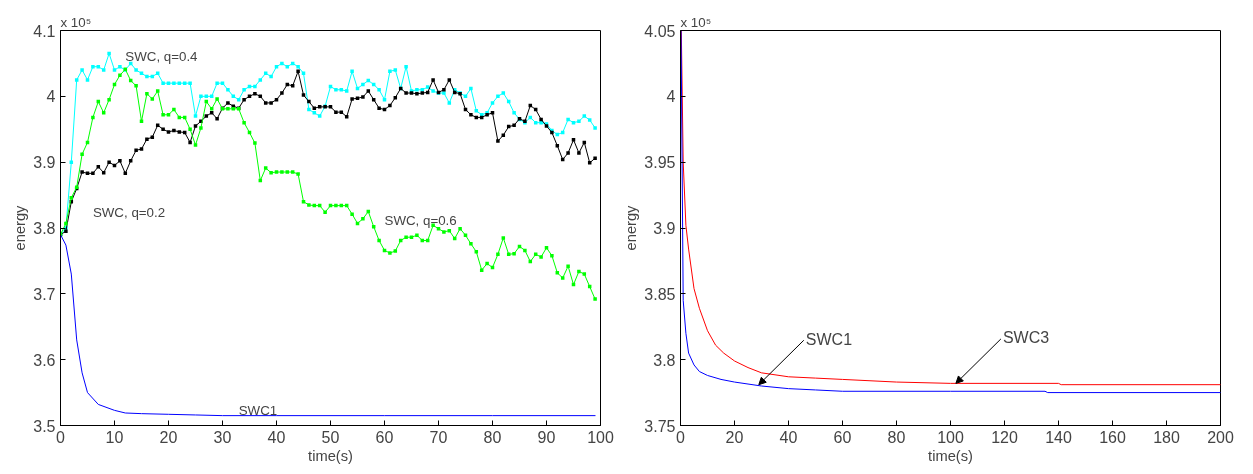  What do you see at coordinates (660, 31) in the screenshot?
I see `y-tick-label: 4.05` at bounding box center [660, 31].